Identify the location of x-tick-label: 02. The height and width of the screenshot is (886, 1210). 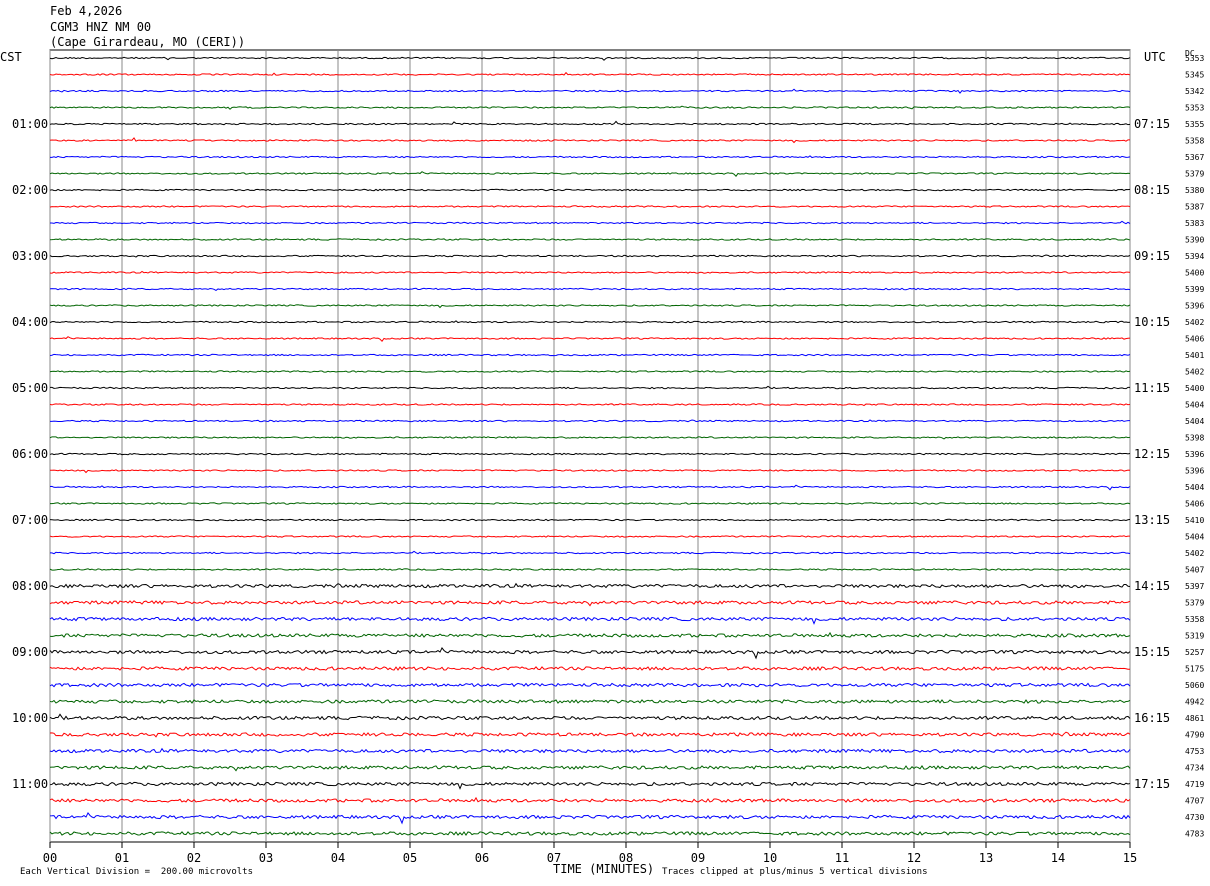
(194, 858).